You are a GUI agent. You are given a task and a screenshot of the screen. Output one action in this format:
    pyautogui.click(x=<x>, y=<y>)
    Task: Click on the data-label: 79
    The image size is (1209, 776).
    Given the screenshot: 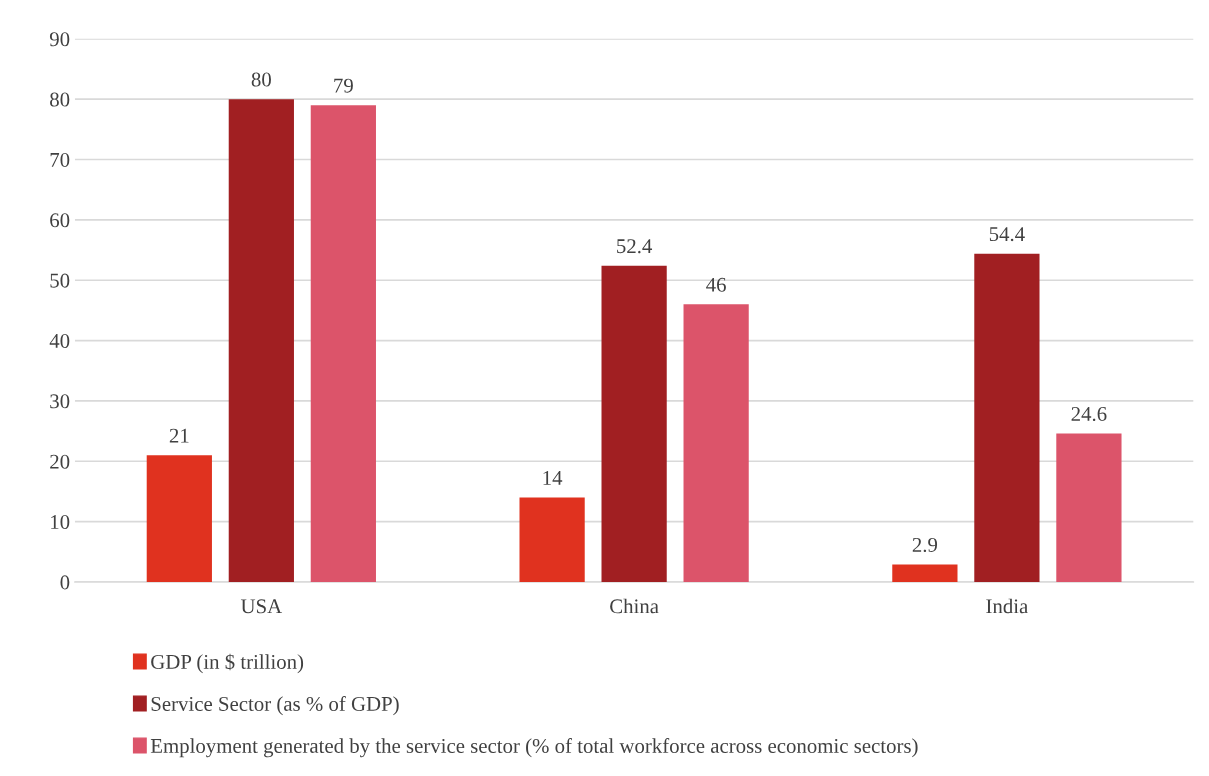 What is the action you would take?
    pyautogui.click(x=343, y=85)
    